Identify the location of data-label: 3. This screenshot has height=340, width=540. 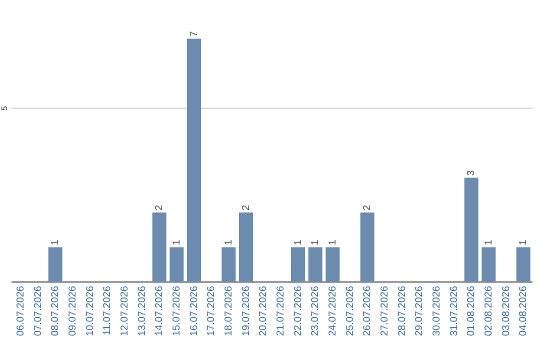
(472, 173).